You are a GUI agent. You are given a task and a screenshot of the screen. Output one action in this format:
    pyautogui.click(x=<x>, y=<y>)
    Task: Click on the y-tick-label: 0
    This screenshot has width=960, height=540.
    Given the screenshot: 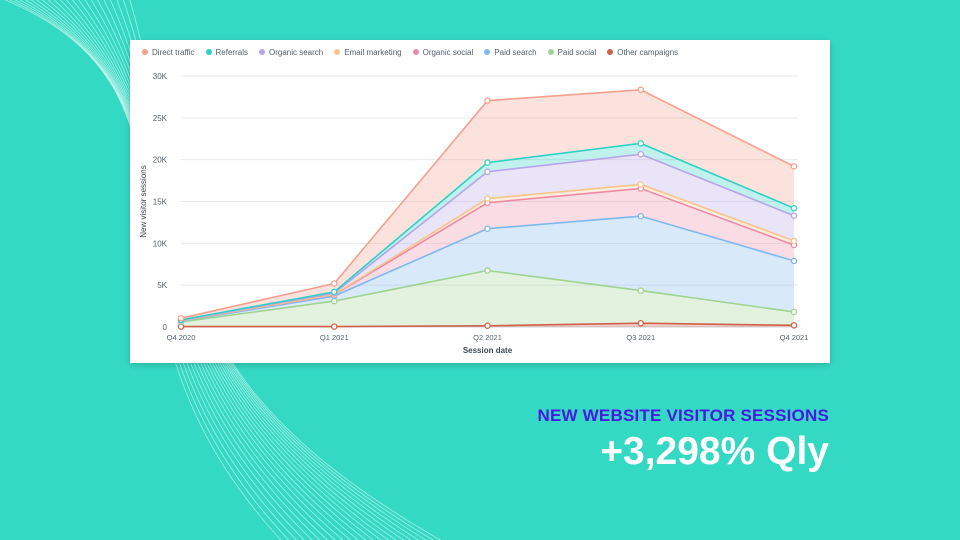 What is the action you would take?
    pyautogui.click(x=165, y=327)
    